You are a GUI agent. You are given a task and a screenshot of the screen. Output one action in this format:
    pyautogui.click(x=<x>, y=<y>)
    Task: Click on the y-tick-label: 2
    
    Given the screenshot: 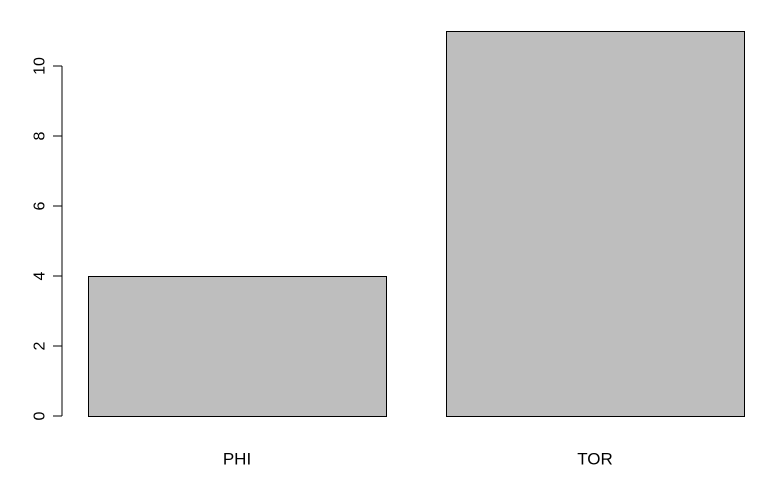 What is the action you would take?
    pyautogui.click(x=40, y=345)
    